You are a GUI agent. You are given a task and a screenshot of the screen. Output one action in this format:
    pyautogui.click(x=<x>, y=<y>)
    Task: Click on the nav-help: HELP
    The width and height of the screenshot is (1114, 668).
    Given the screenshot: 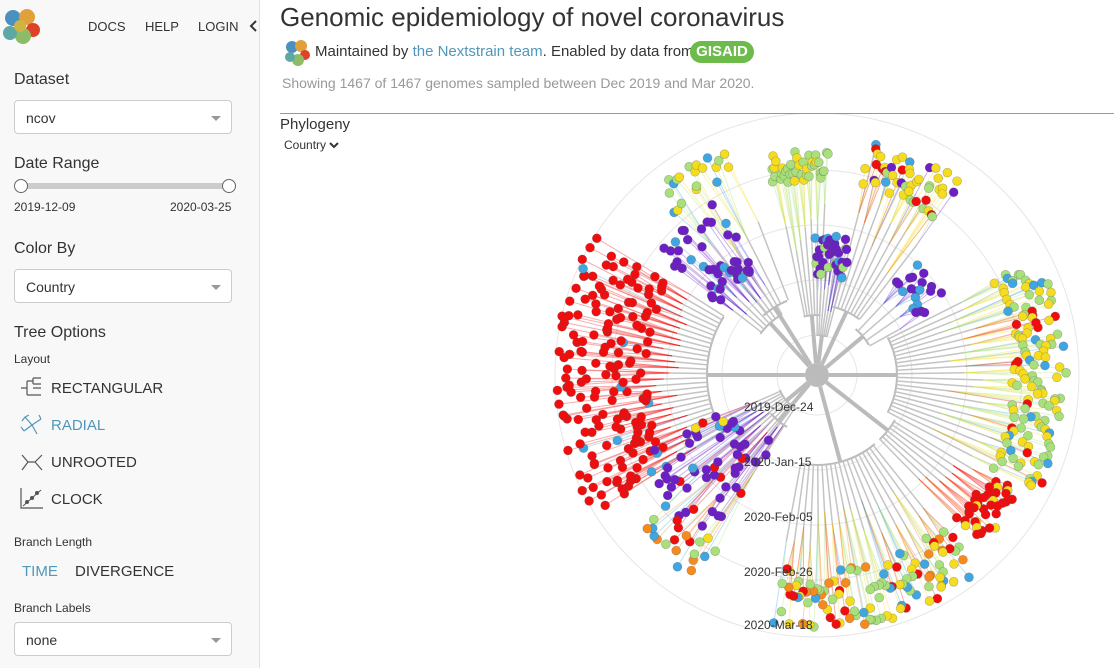 What is the action you would take?
    pyautogui.click(x=162, y=26)
    